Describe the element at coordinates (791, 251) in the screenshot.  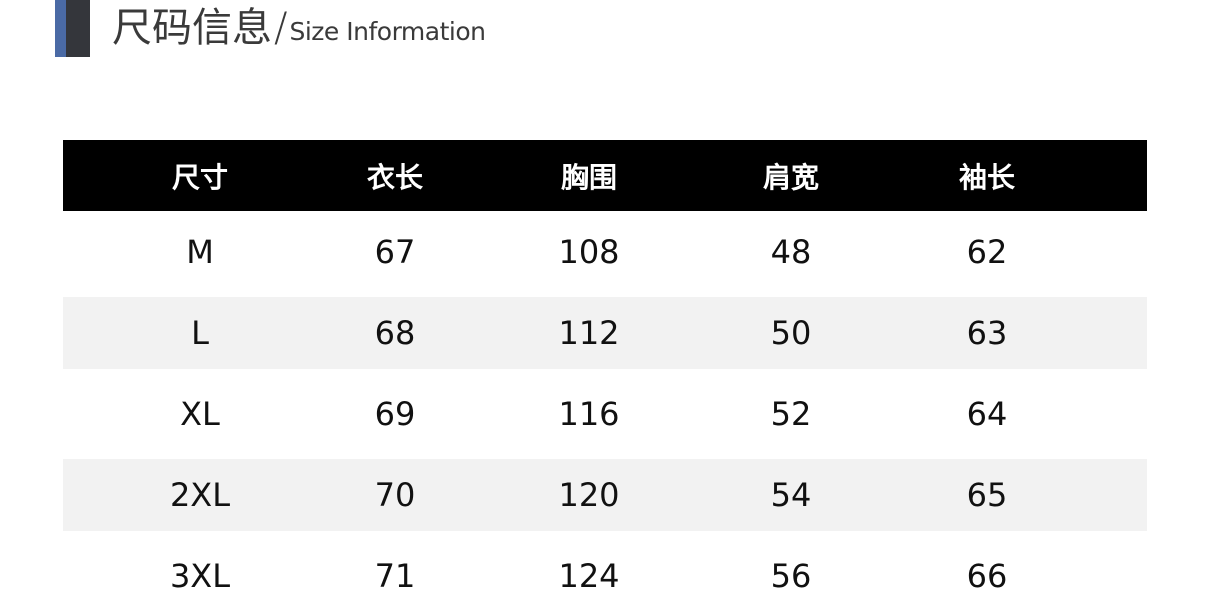
I see `table-cell: 48` at that location.